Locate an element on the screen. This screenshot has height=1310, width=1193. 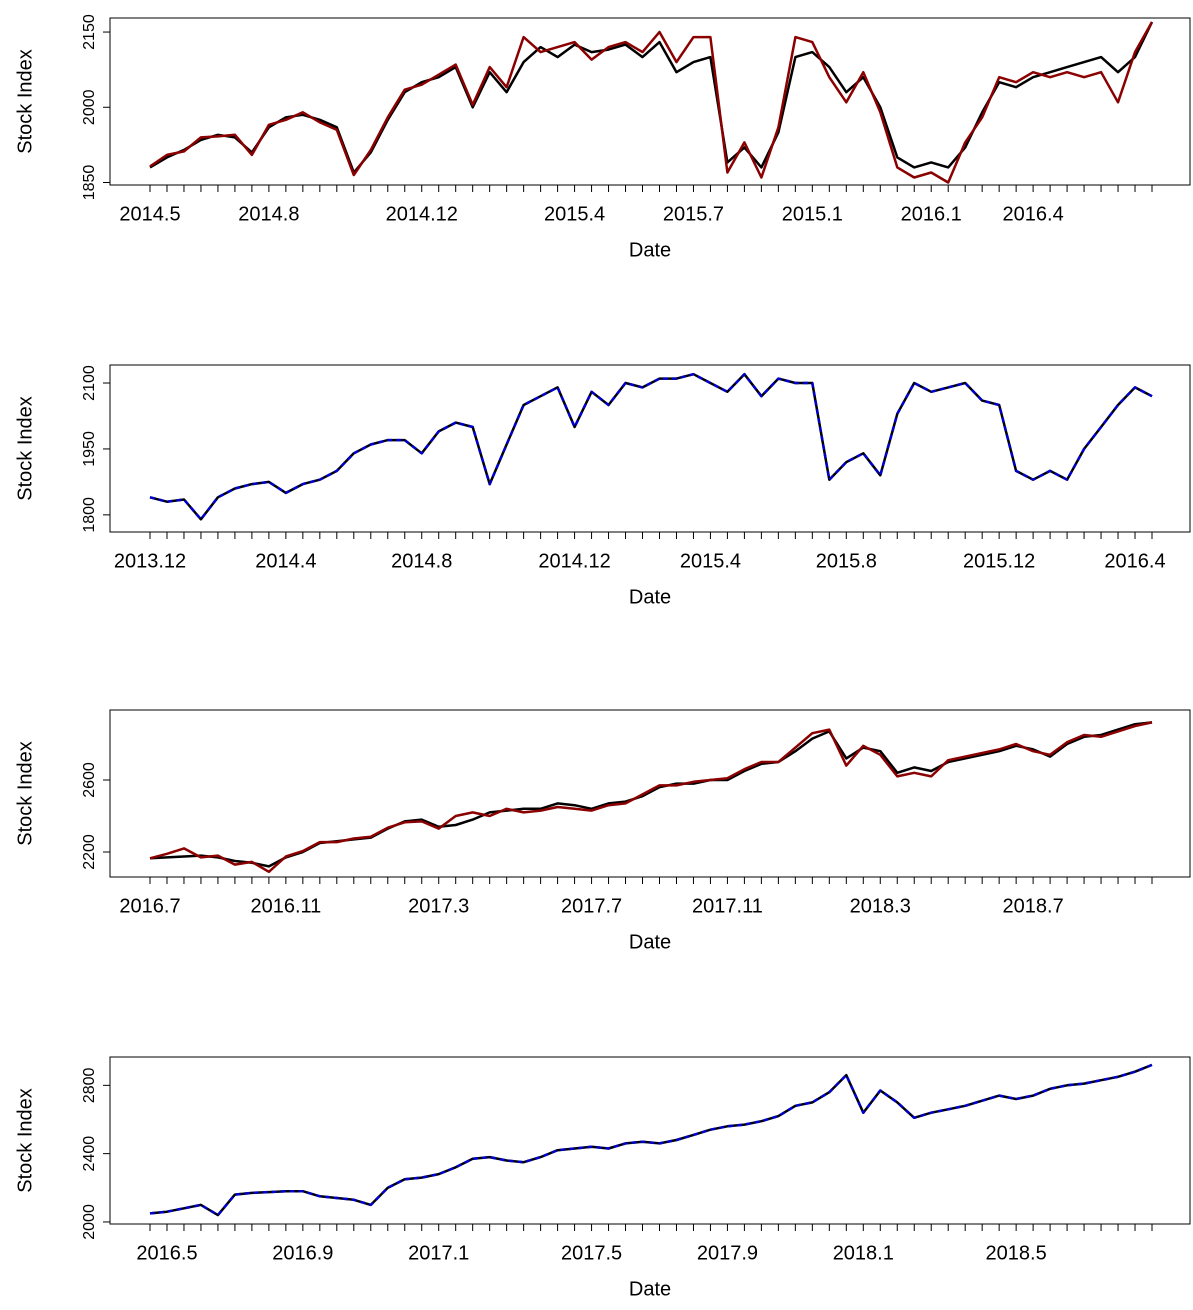
x-tick-label: 2017.9 is located at coordinates (727, 1253).